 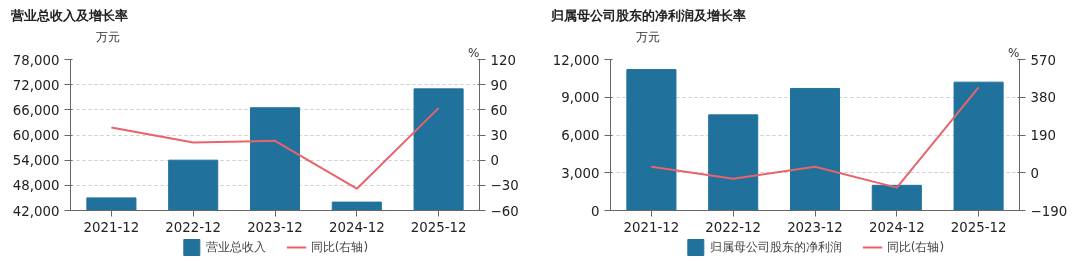 I want to click on chart-title: 归属母公司股东的净利润及增长率, so click(x=647, y=15).